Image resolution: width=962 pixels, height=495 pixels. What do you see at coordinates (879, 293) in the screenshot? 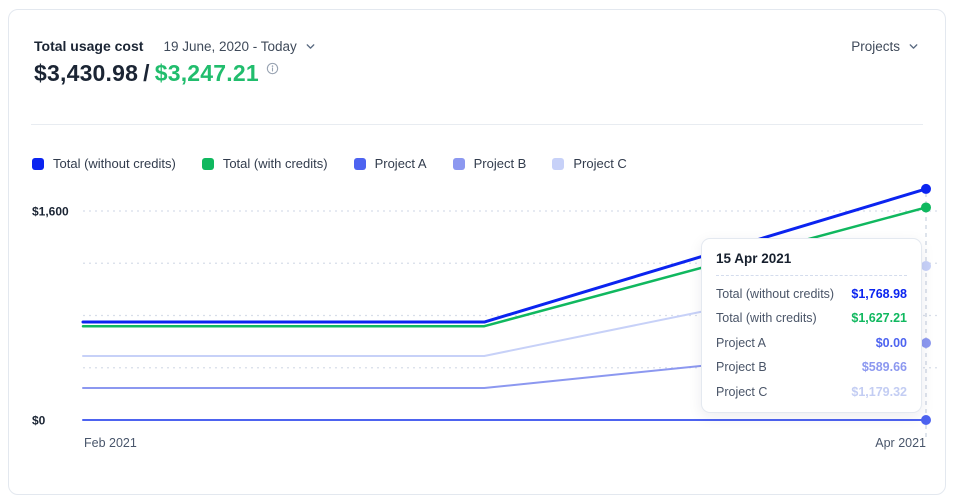
I see `tooltip-row-value: $1,768.98` at bounding box center [879, 293].